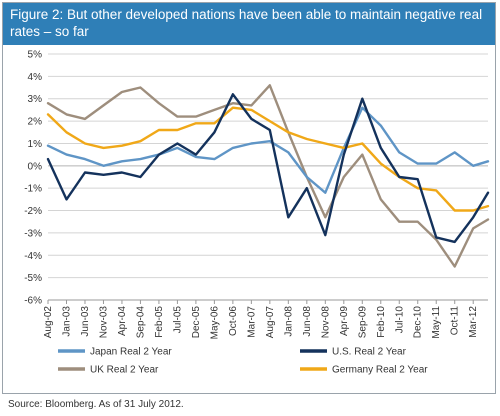 This screenshot has width=500, height=416. I want to click on x-tick-label: Sep-04, so click(140, 322).